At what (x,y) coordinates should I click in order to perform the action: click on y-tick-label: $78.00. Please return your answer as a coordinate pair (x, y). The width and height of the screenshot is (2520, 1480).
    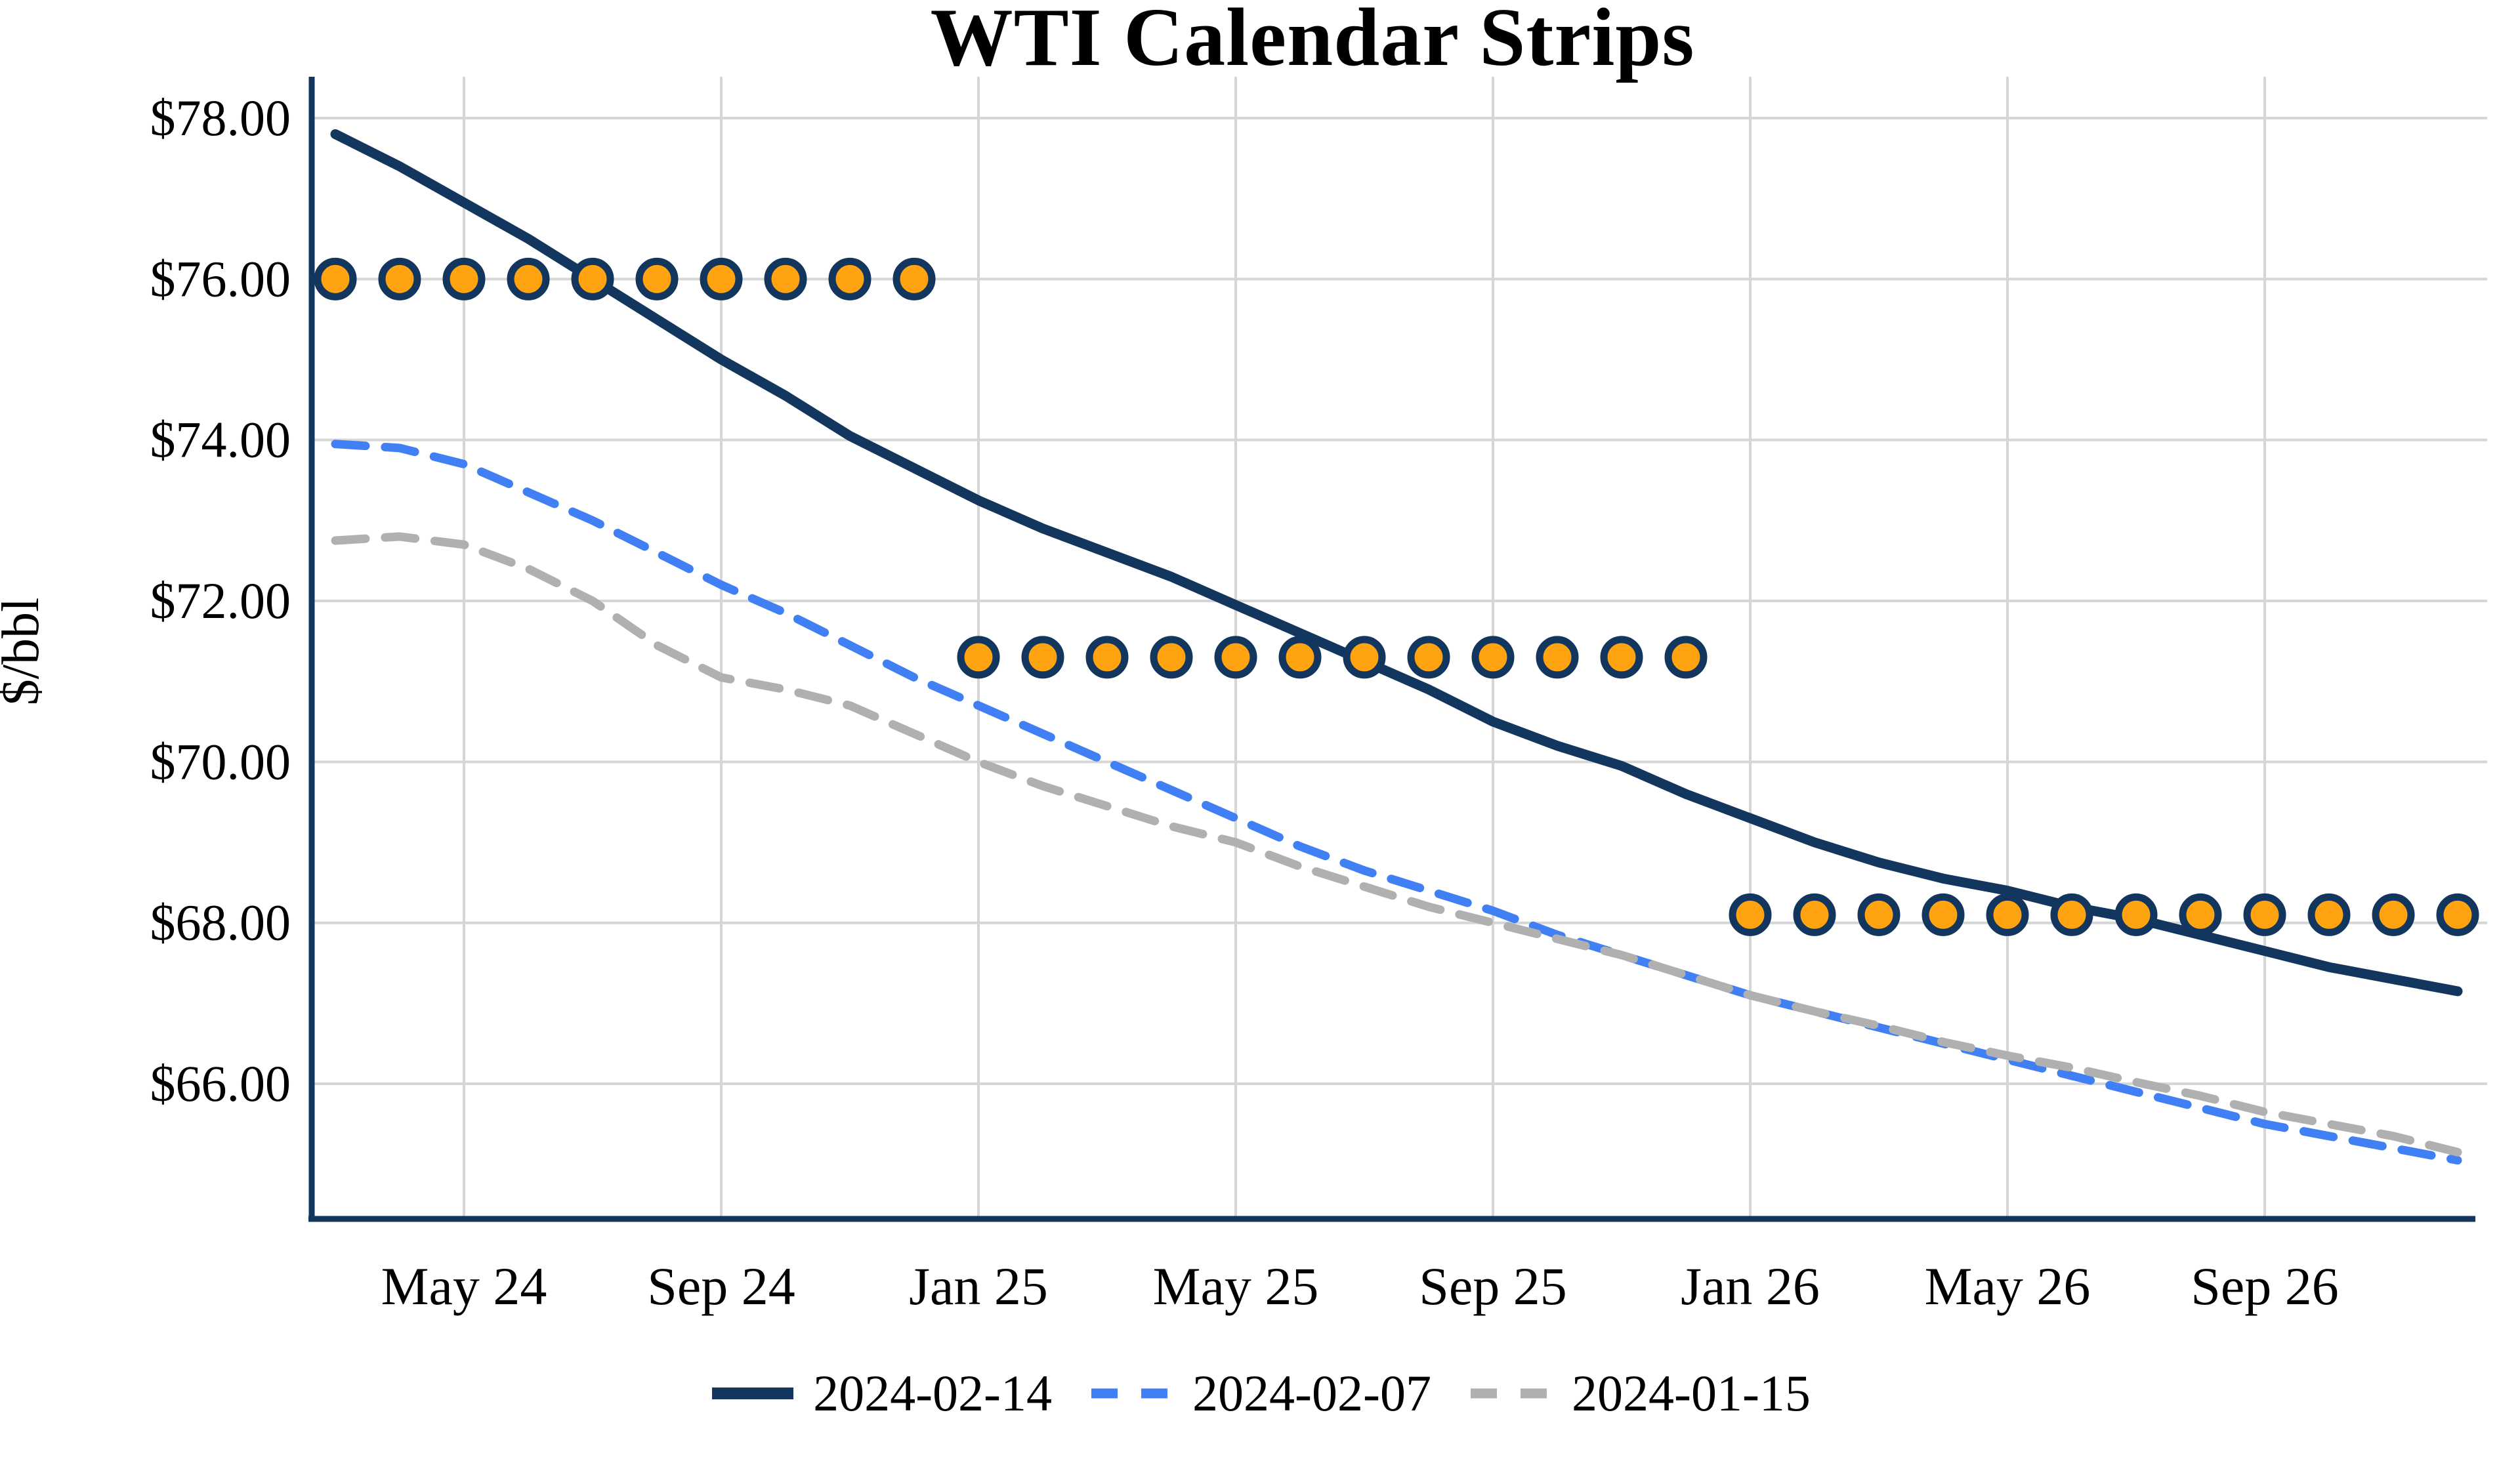
    Looking at the image, I should click on (220, 117).